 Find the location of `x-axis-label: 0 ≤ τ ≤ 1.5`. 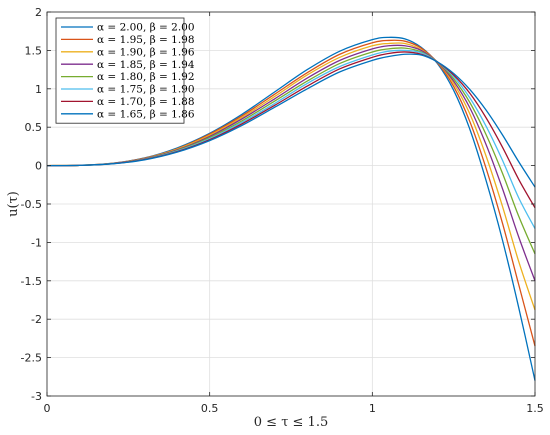

x-axis-label: 0 ≤ τ ≤ 1.5 is located at coordinates (291, 422).